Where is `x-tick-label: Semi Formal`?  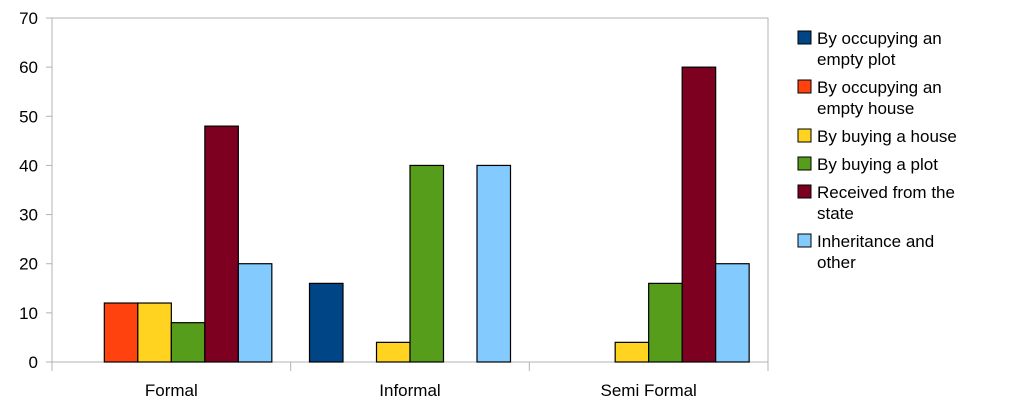
x-tick-label: Semi Formal is located at coordinates (648, 390).